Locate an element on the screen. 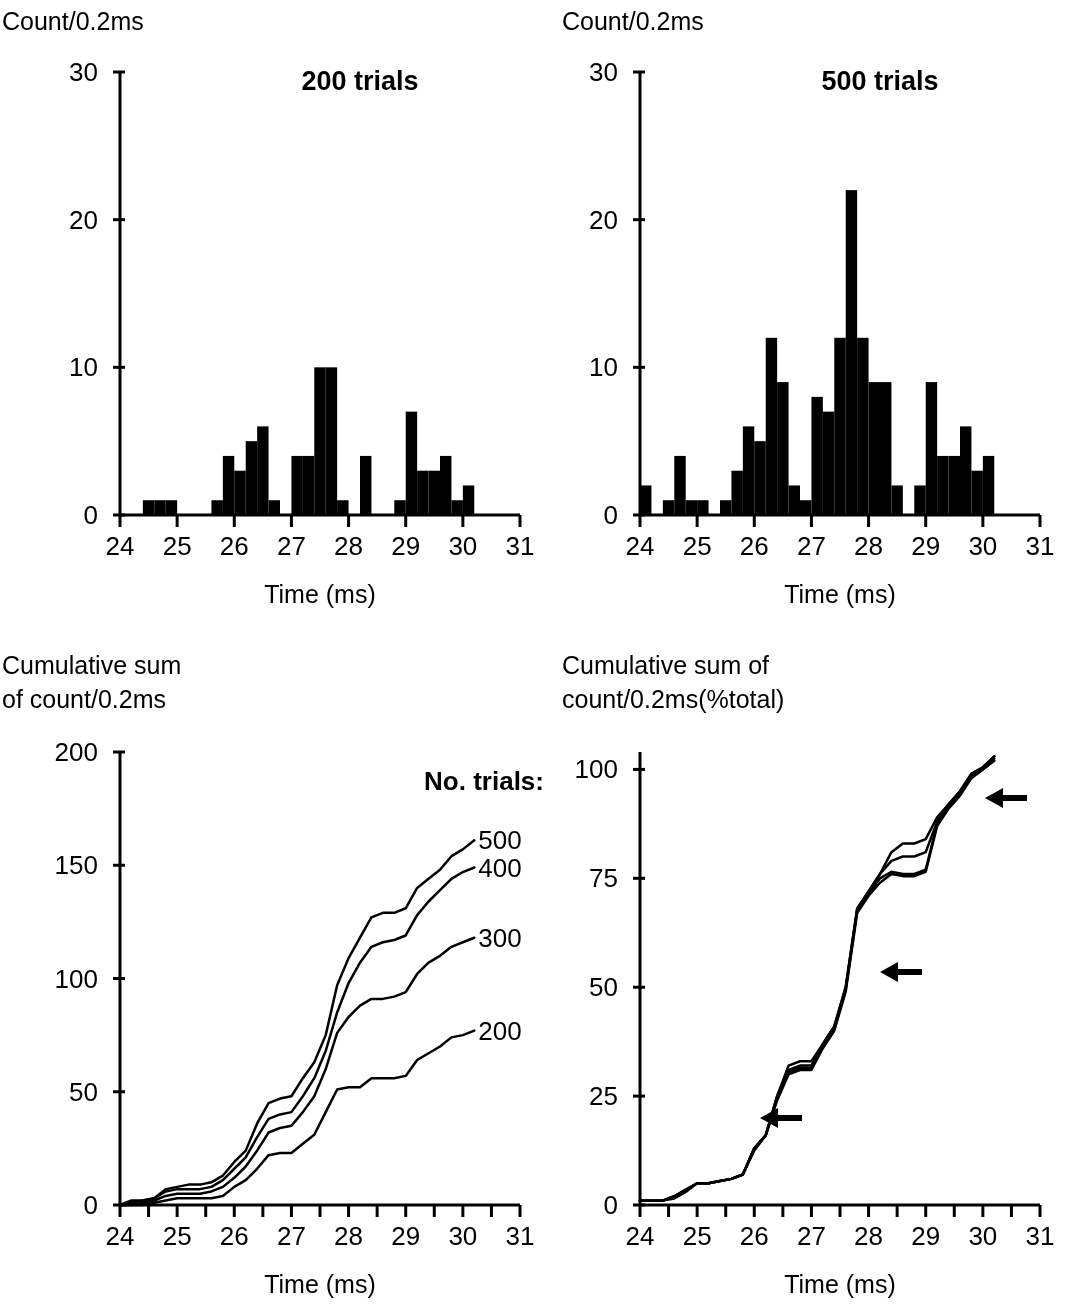 Image resolution: width=1075 pixels, height=1308 pixels. legend-title: No. trials: is located at coordinates (484, 781).